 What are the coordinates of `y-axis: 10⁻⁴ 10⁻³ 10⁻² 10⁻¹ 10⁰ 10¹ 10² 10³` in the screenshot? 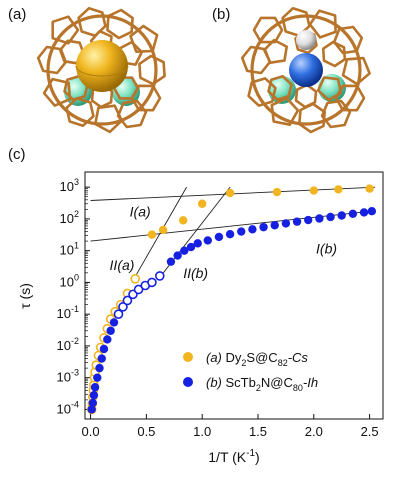 It's located at (73, 296).